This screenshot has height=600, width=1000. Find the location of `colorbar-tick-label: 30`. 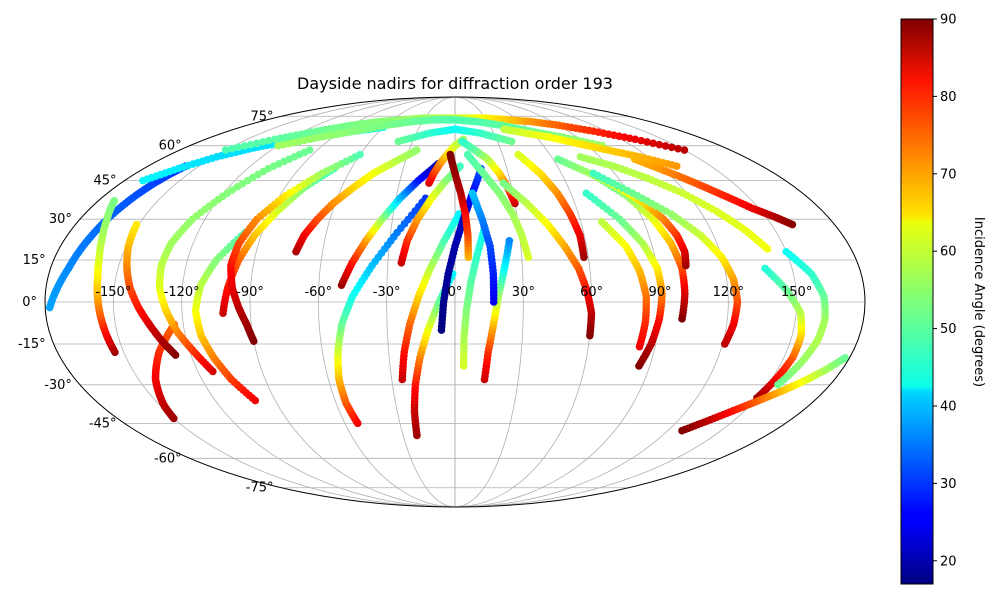

colorbar-tick-label: 30 is located at coordinates (948, 484).